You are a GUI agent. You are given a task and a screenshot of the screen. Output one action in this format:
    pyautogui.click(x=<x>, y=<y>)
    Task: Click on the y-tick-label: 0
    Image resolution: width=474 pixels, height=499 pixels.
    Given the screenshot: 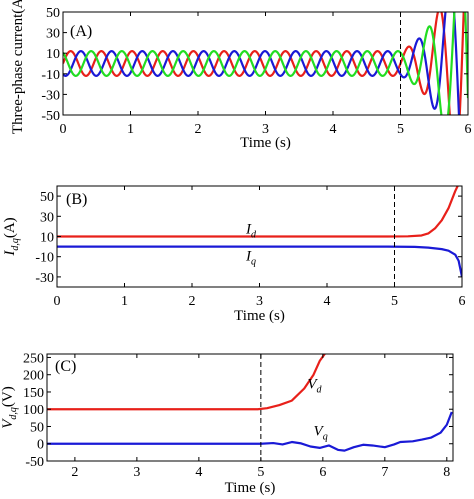 What is the action you would take?
    pyautogui.click(x=40, y=445)
    